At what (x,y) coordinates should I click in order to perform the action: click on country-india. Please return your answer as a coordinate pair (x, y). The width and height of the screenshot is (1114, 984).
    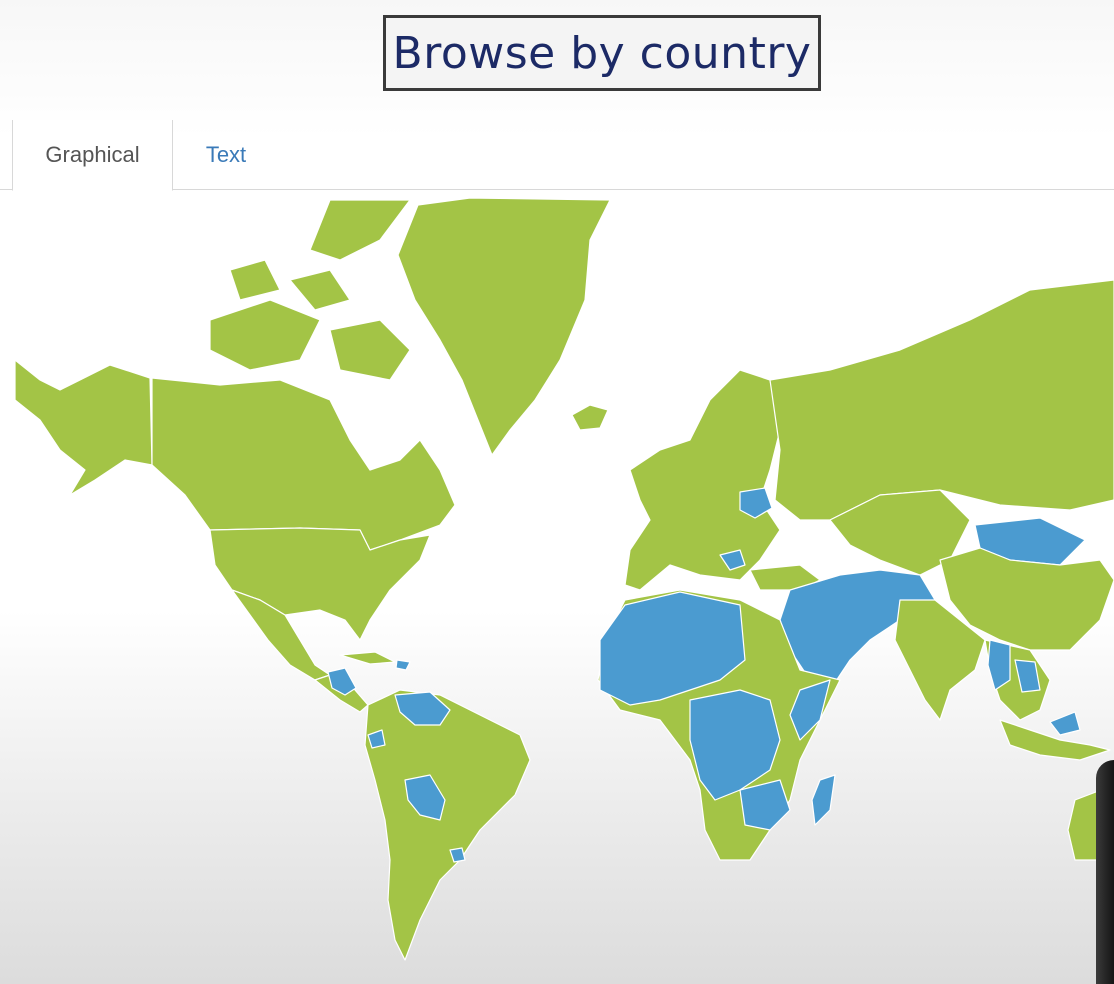
    Looking at the image, I should click on (940, 660).